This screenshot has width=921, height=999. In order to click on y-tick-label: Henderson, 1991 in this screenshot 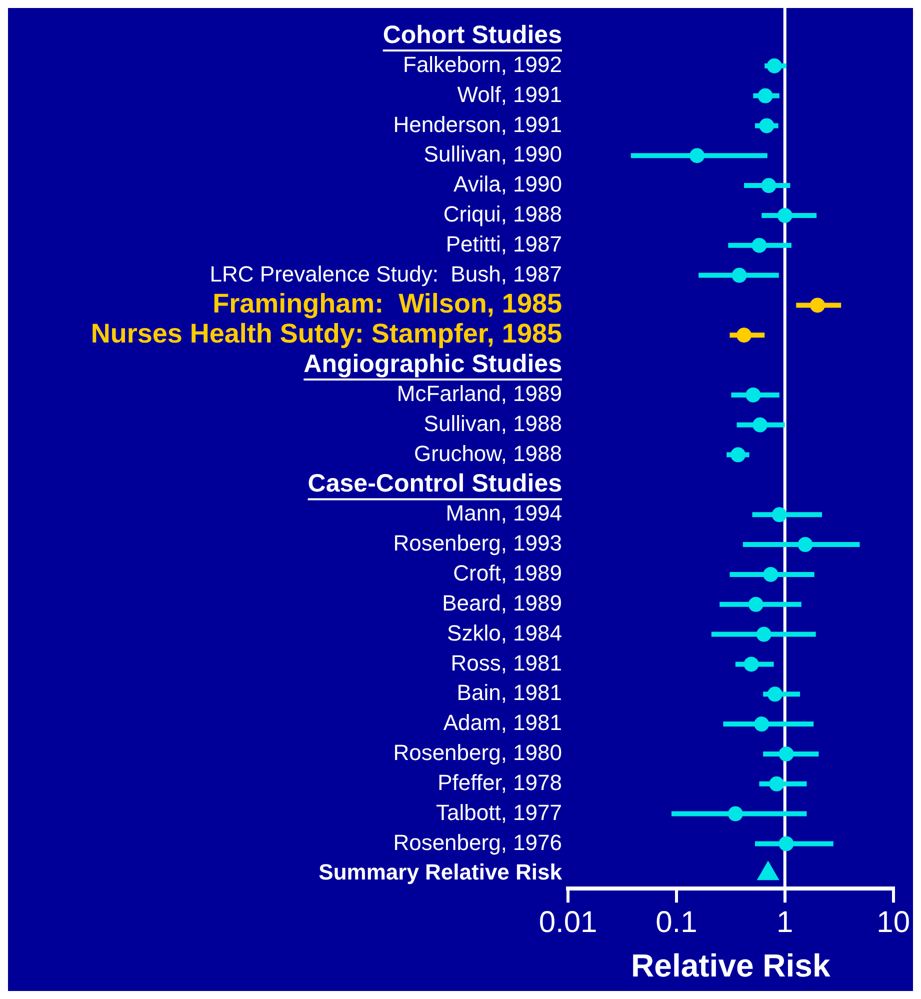, I will do `click(477, 124)`.